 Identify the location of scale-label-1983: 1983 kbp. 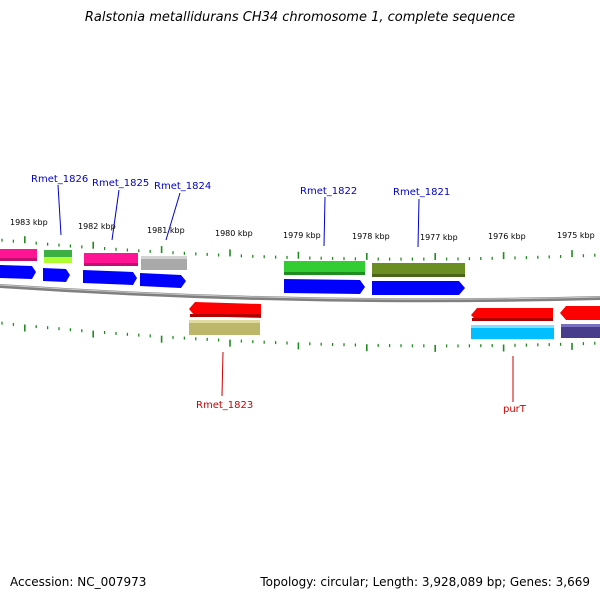
(29, 222).